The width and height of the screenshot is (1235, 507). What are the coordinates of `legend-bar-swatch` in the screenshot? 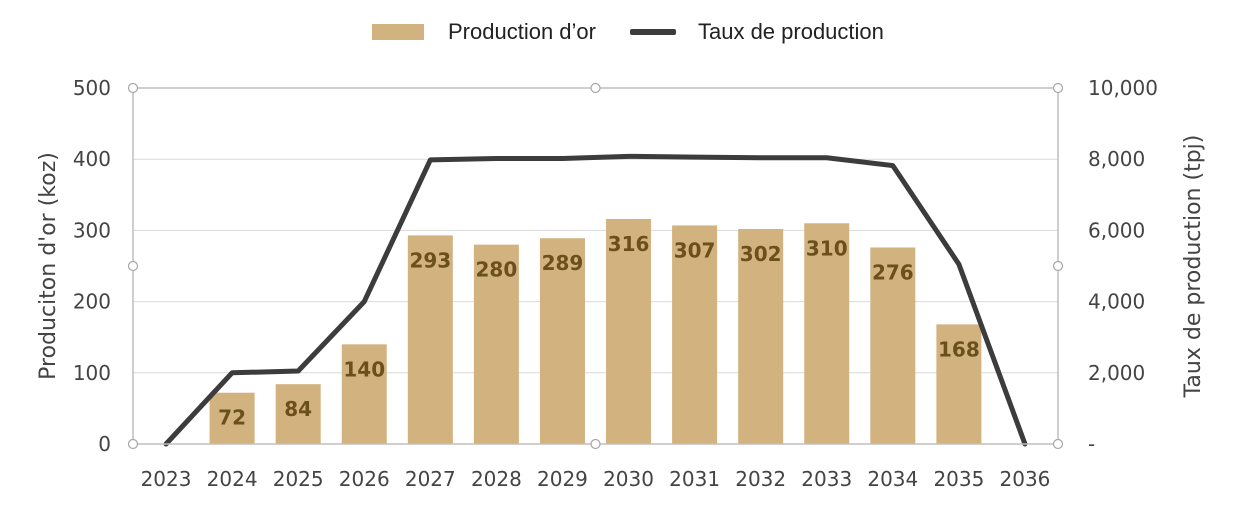 It's located at (398, 32).